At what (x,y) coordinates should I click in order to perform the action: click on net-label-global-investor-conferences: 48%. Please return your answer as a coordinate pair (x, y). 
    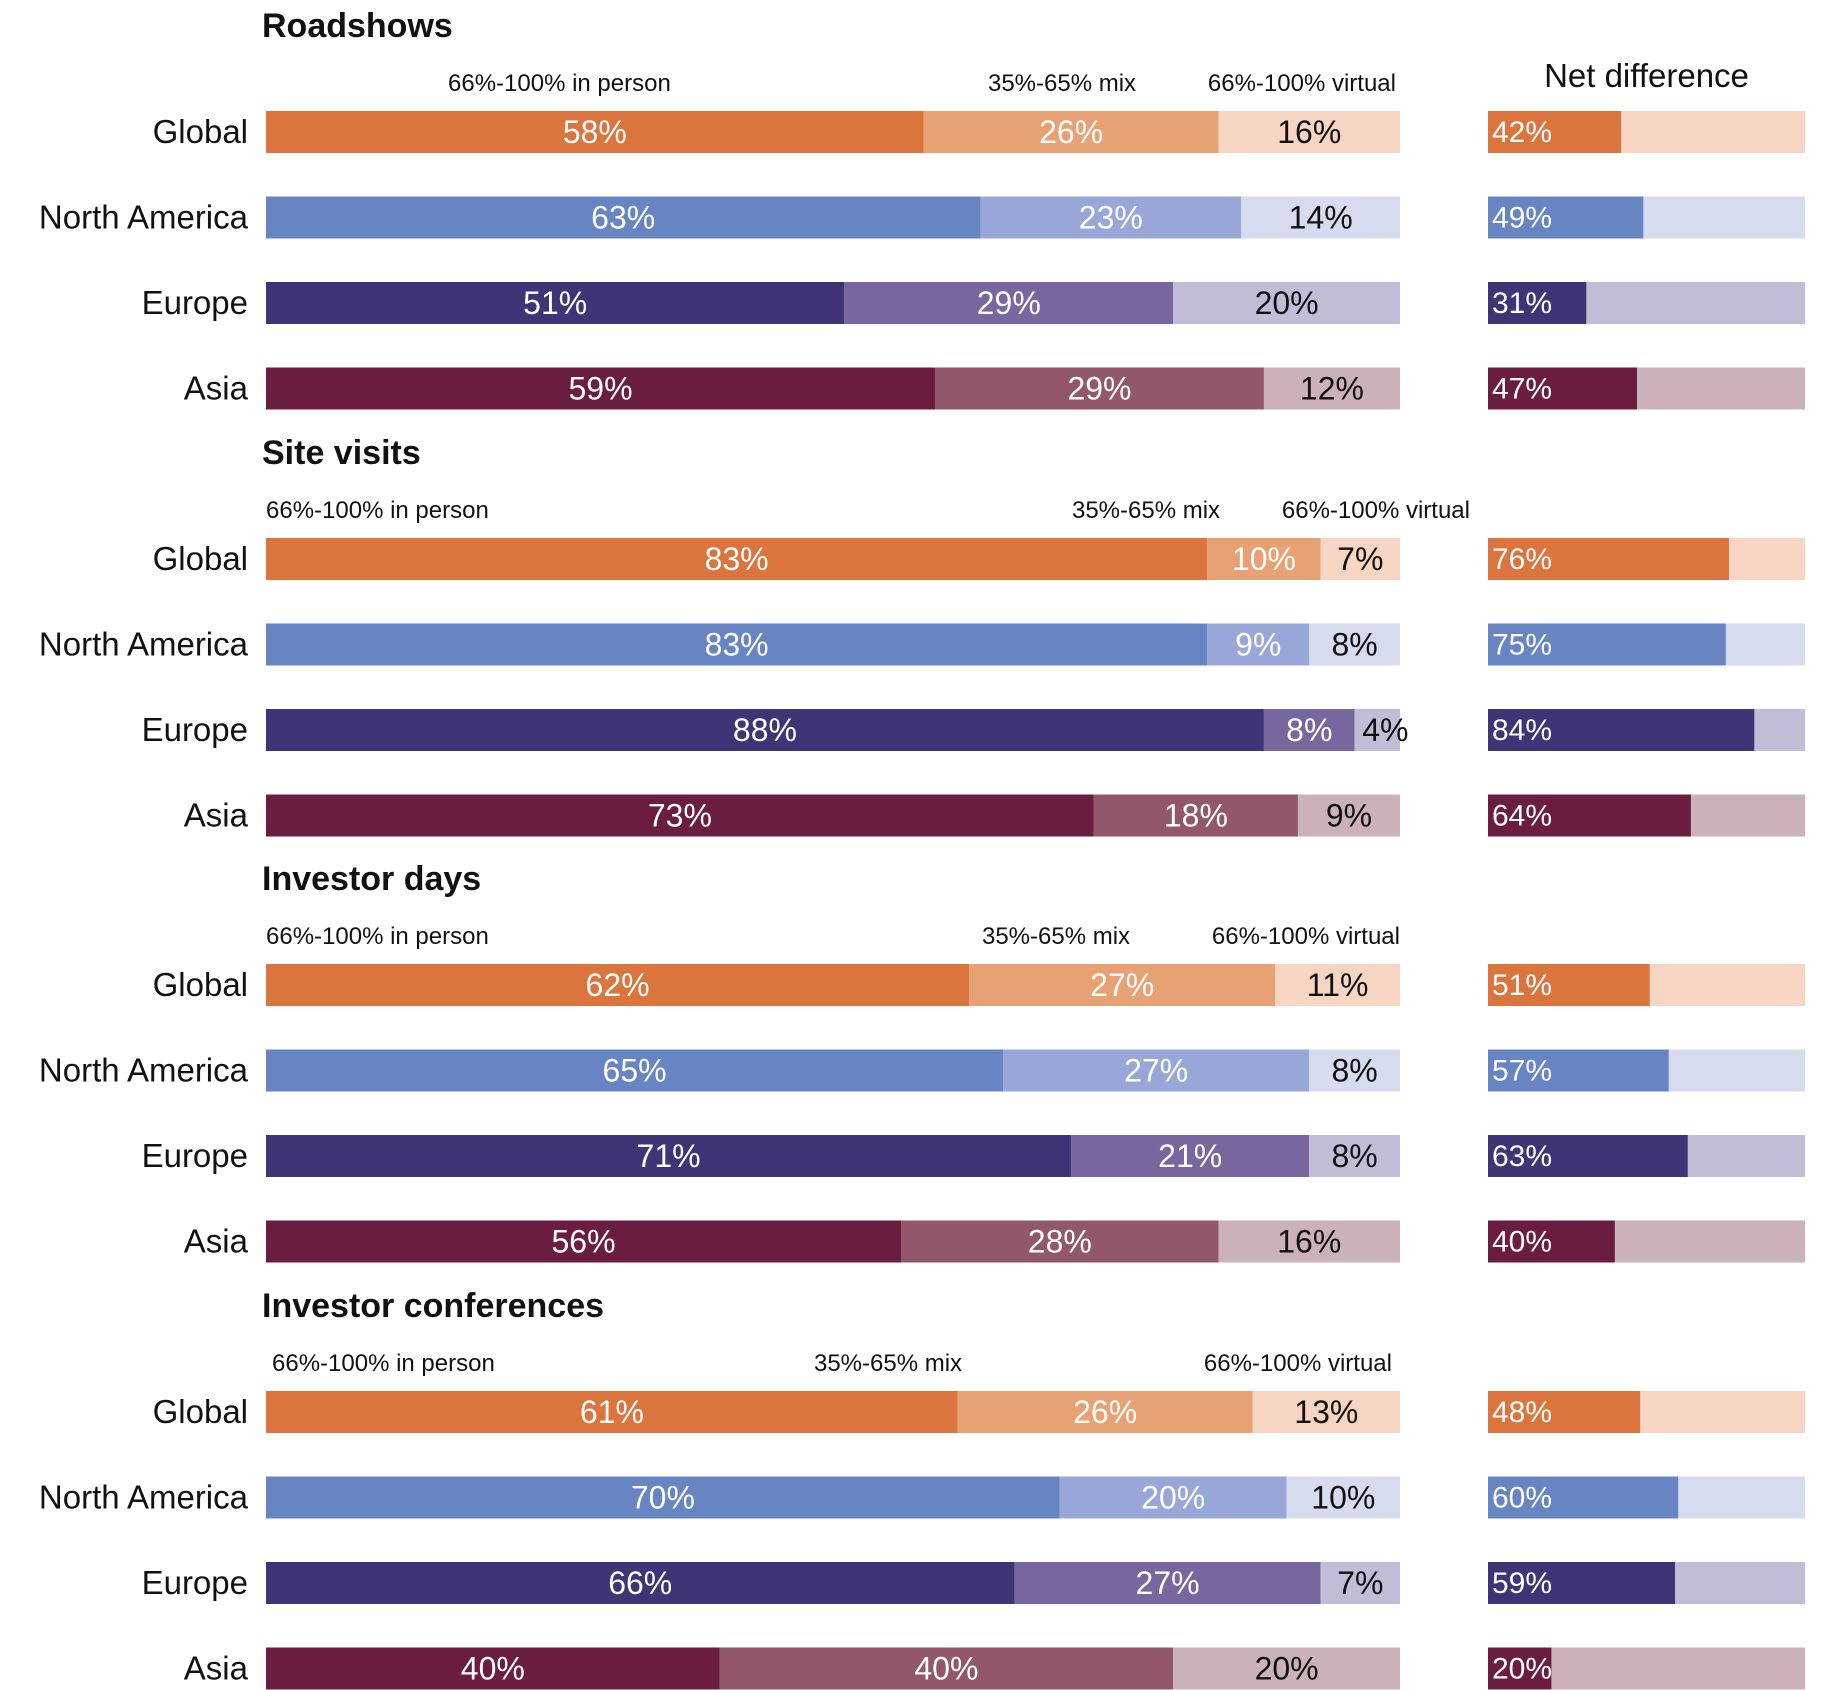
    Looking at the image, I should click on (1522, 1412).